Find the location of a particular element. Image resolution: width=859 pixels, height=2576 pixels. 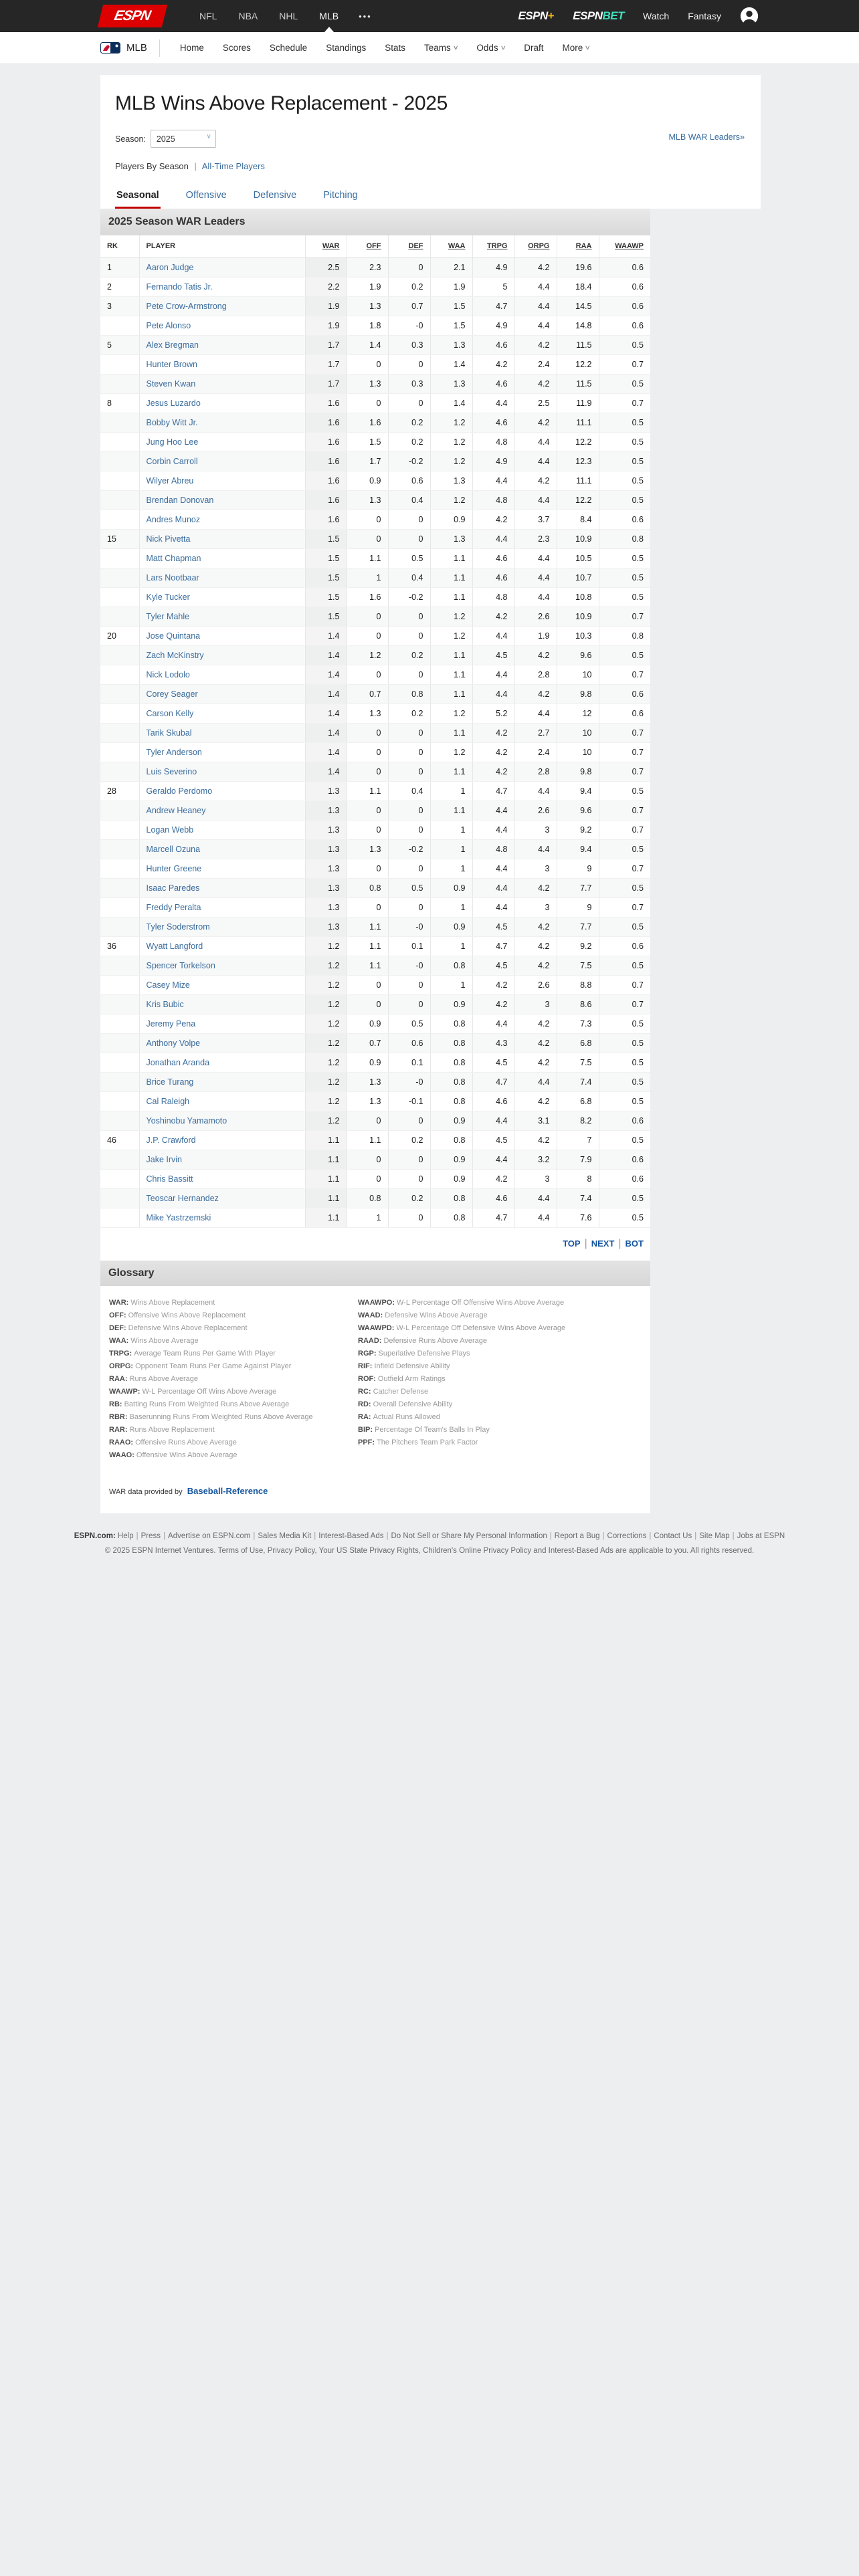

player-link: Brendan Donovan is located at coordinates (180, 500).